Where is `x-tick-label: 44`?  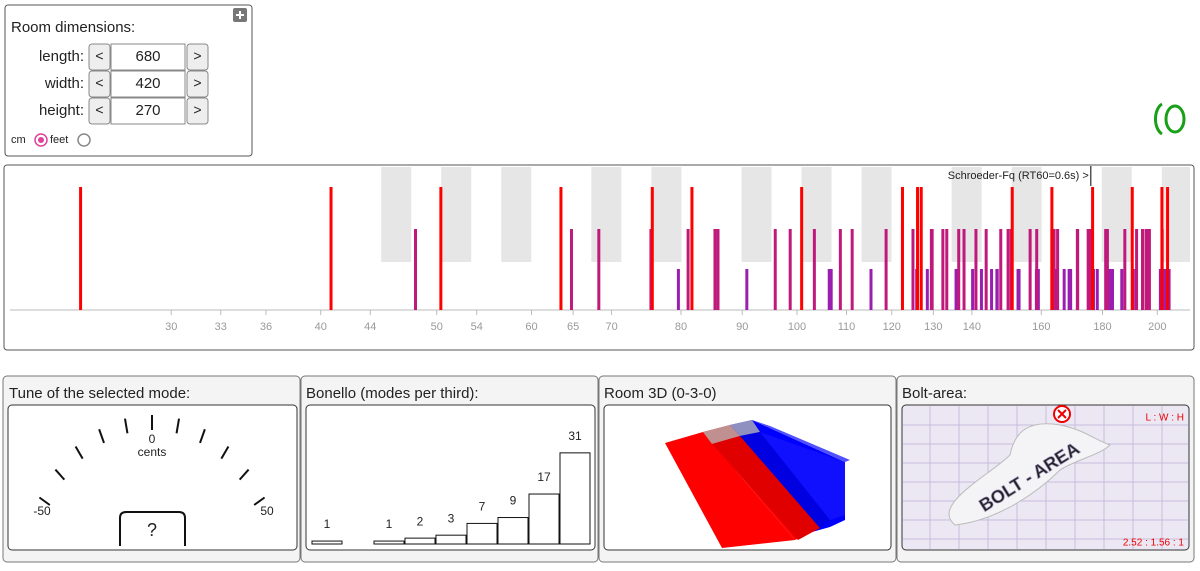 x-tick-label: 44 is located at coordinates (370, 327).